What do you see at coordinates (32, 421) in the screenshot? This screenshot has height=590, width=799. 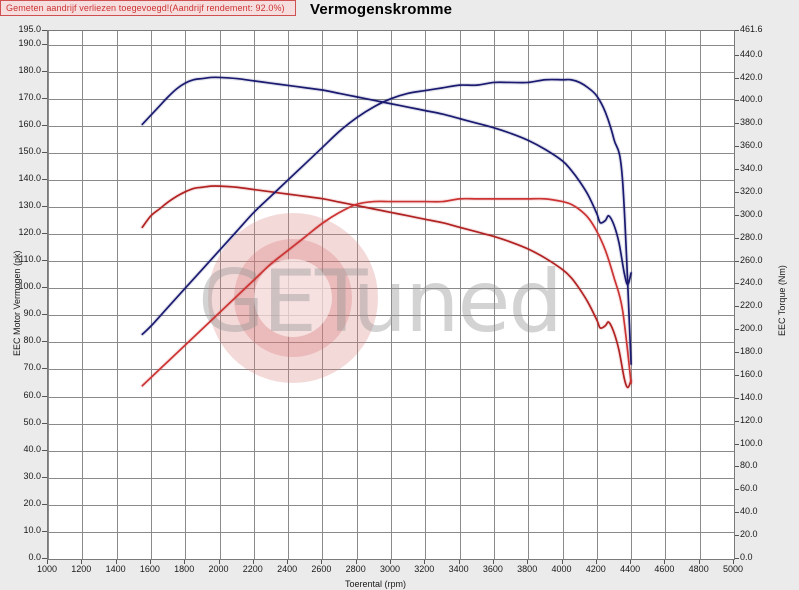 I see `y-tick-label: 50.0` at bounding box center [32, 421].